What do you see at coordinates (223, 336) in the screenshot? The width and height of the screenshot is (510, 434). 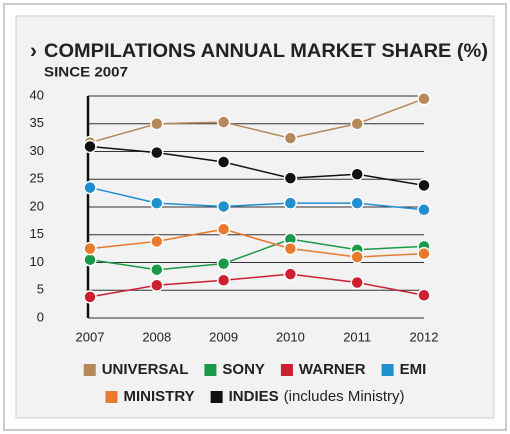 I see `x-tick-label: 2009` at bounding box center [223, 336].